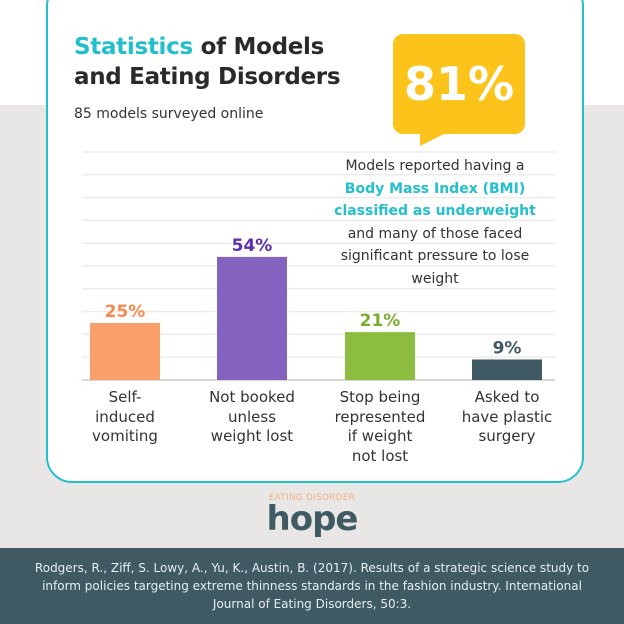  I want to click on subtitle: 85 models surveyed online, so click(169, 114).